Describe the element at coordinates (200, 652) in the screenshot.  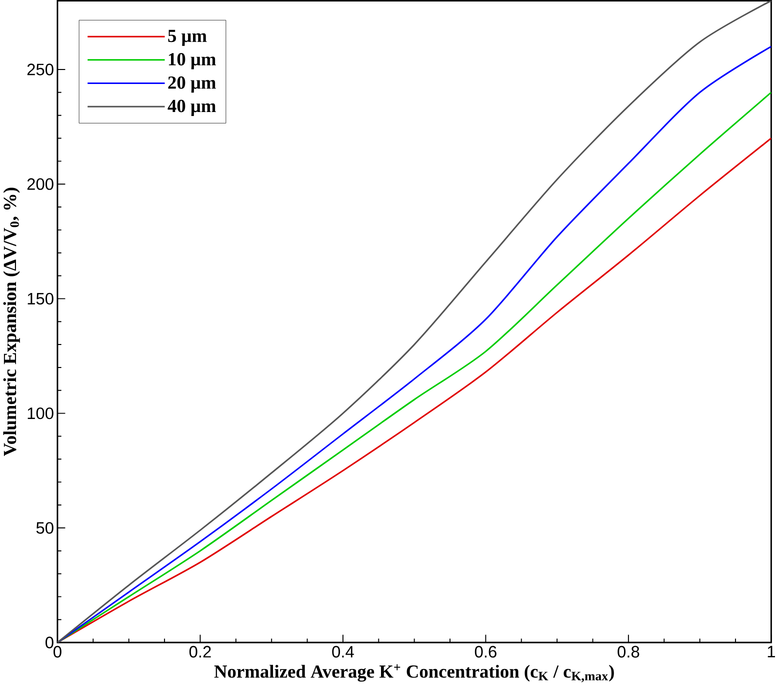
I see `x-tick-label: 0.2` at that location.